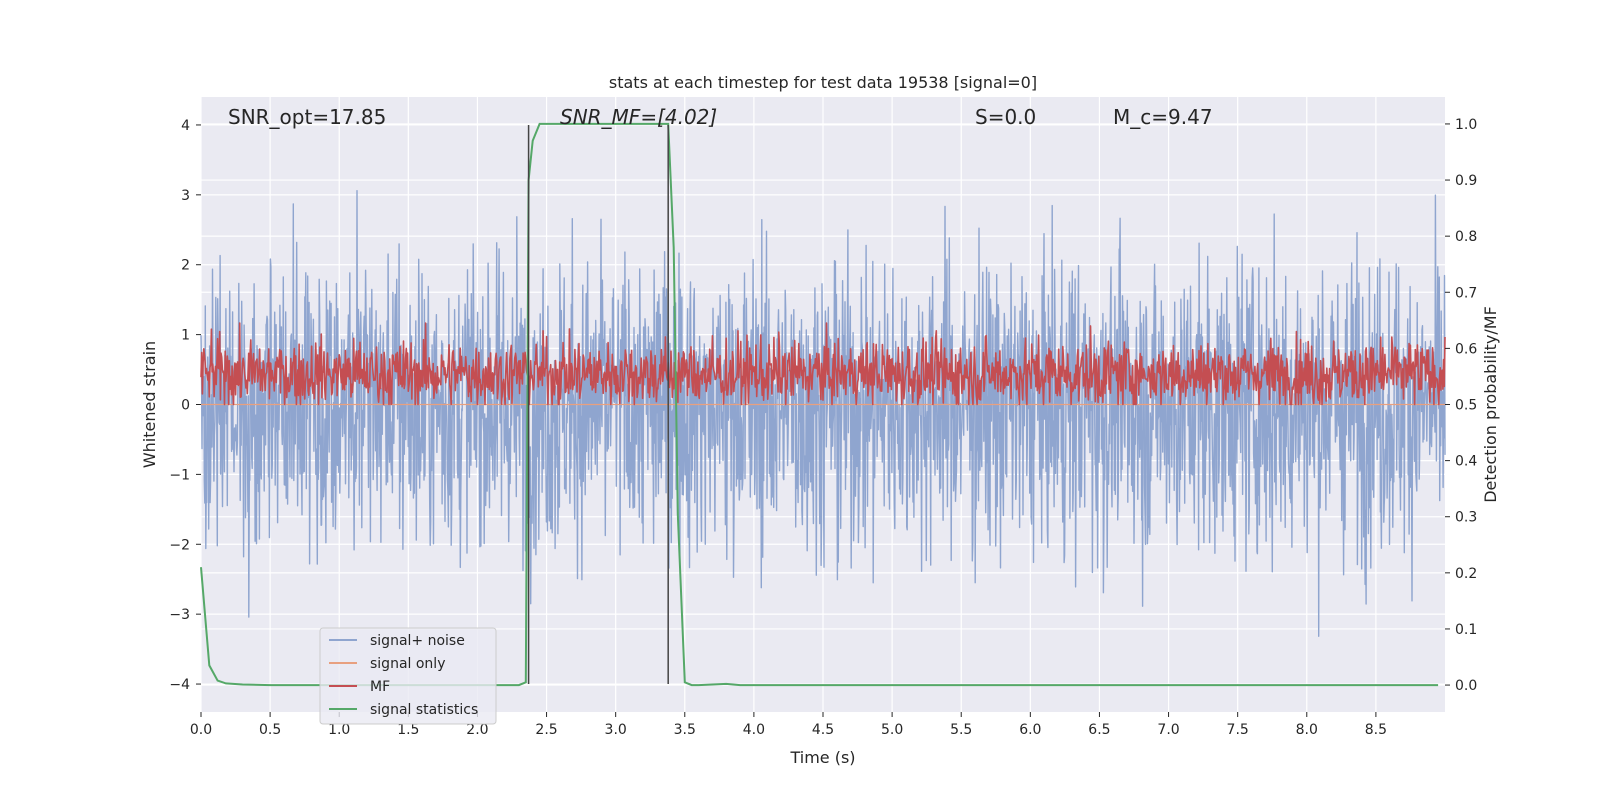 This screenshot has height=800, width=1600. What do you see at coordinates (754, 730) in the screenshot?
I see `x-tick-label: 4.0` at bounding box center [754, 730].